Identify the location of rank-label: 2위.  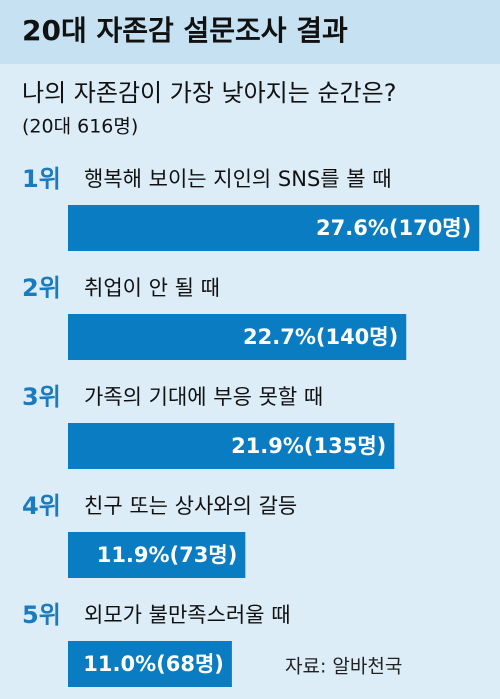
(41, 288).